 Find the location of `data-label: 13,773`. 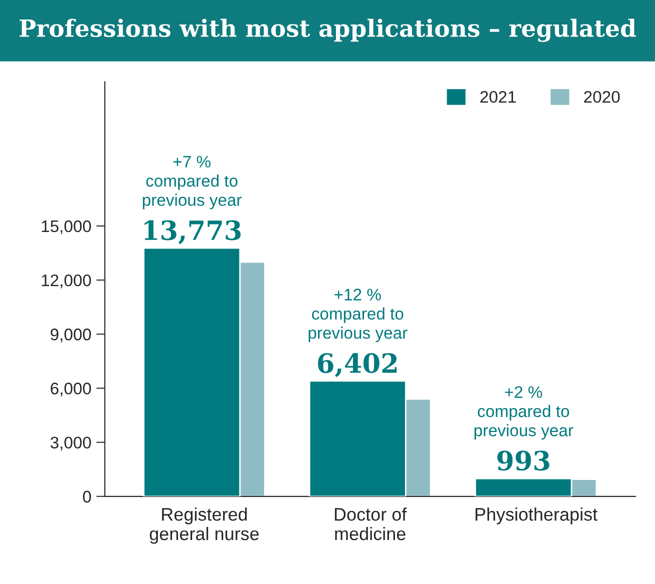

data-label: 13,773 is located at coordinates (192, 232).